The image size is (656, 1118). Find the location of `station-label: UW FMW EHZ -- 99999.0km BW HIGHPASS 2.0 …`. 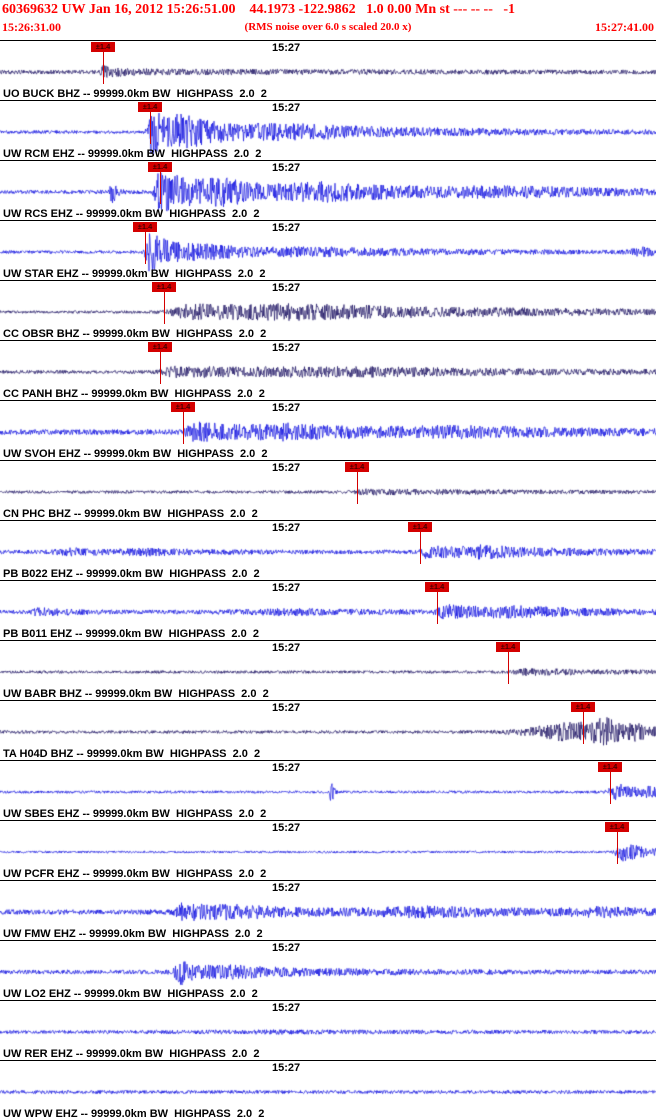

station-label: UW FMW EHZ -- 99999.0km BW HIGHPASS 2.0 … is located at coordinates (133, 934).